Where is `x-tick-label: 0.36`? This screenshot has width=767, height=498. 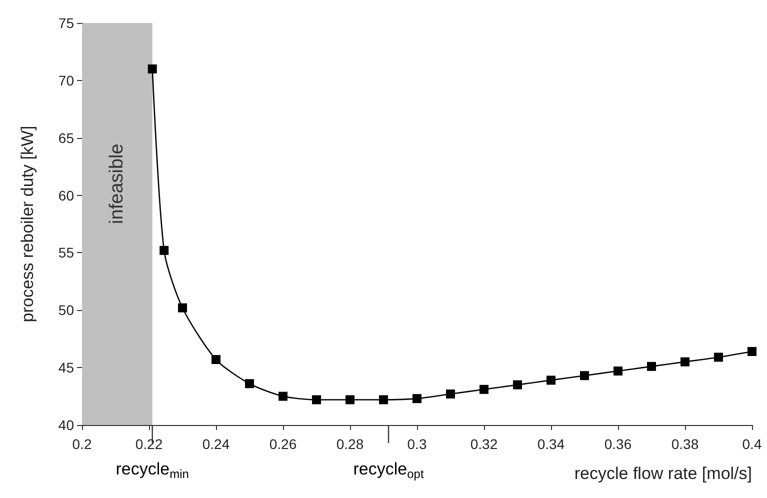
x-tick-label: 0.36 is located at coordinates (618, 444).